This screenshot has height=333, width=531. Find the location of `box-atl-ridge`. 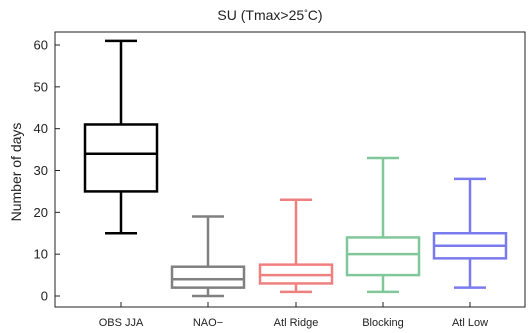

box-atl-ridge is located at coordinates (296, 246).